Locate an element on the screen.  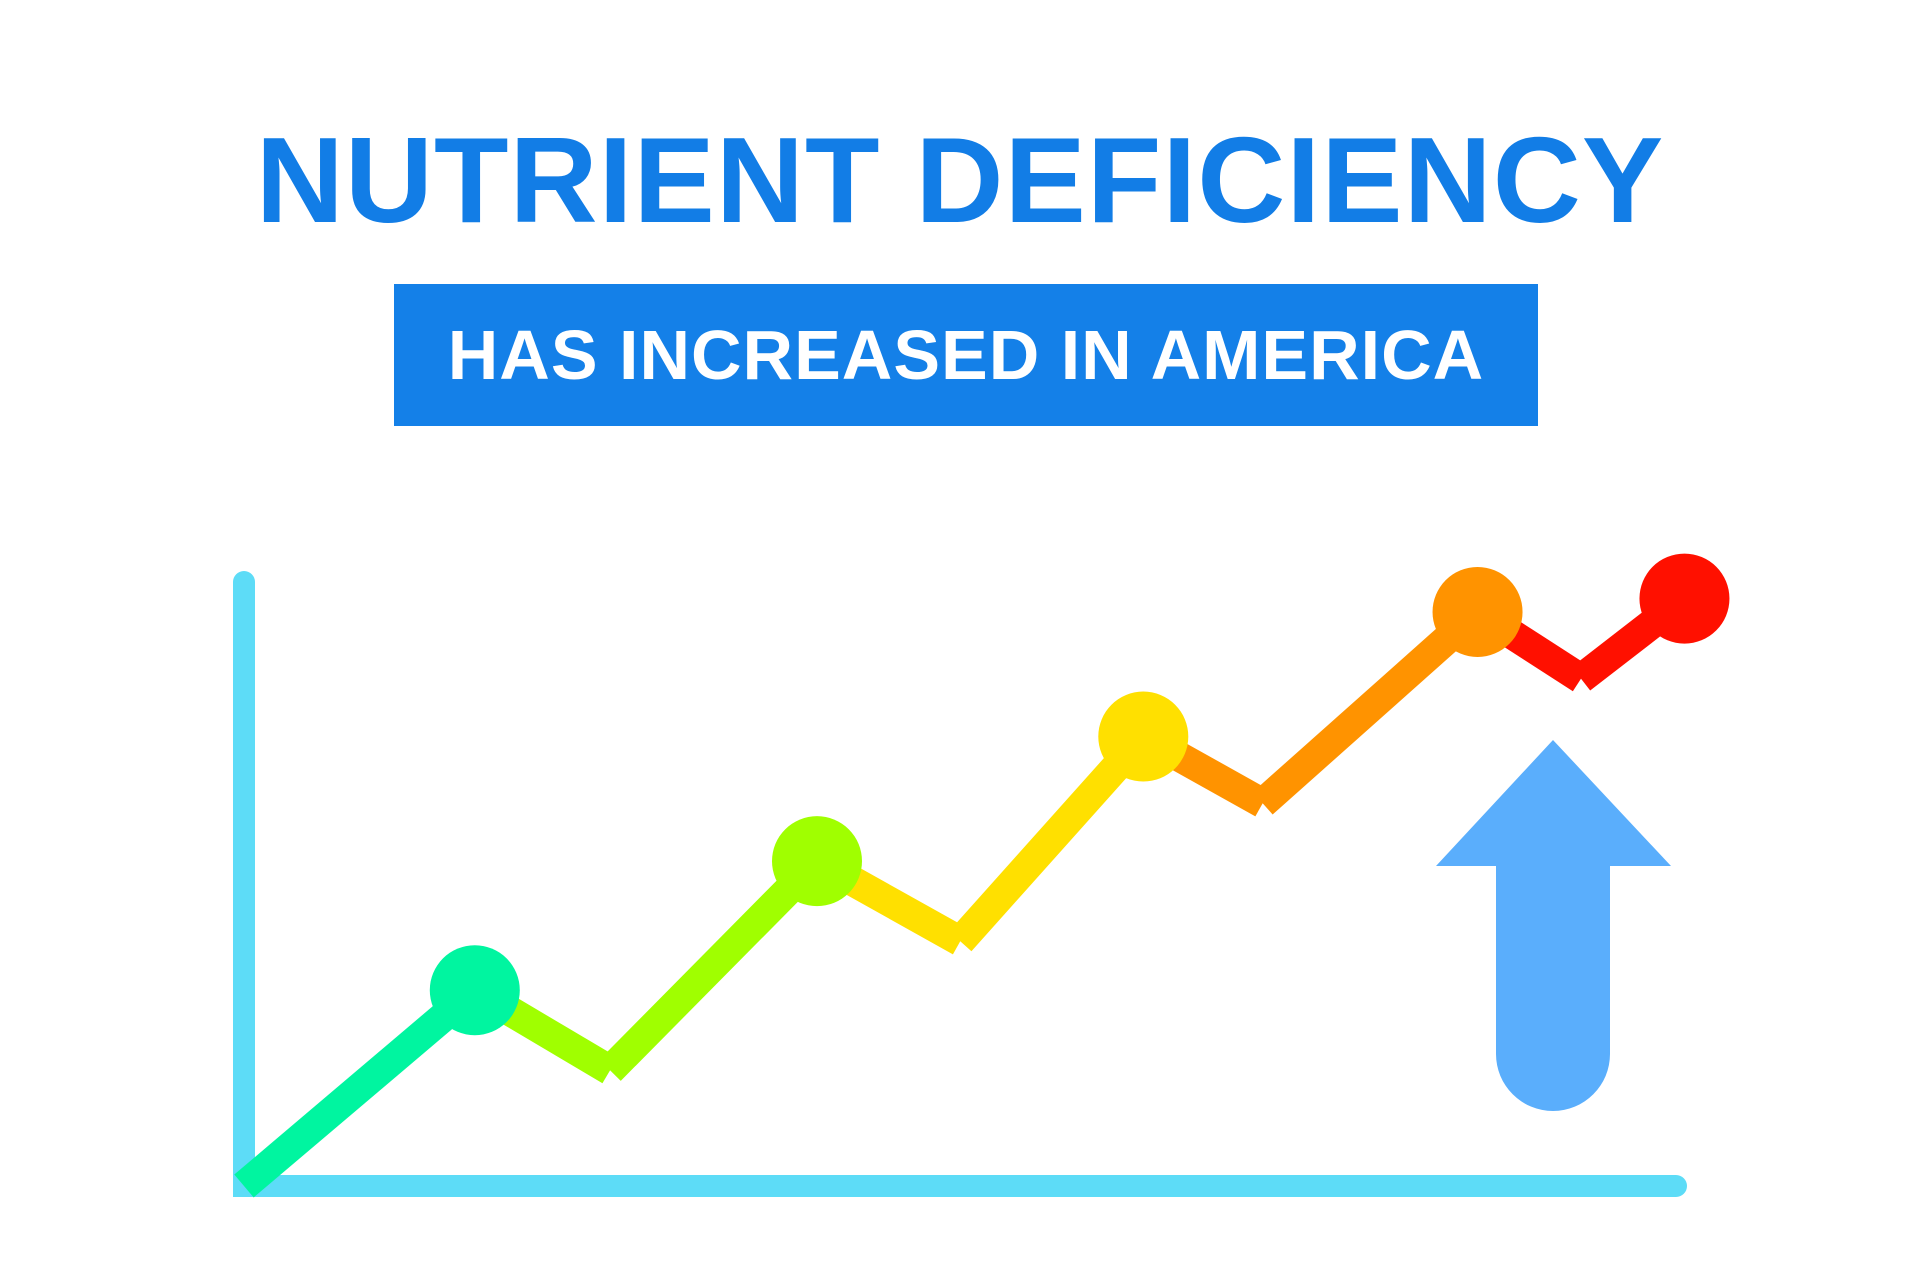
subtitle-banner: HAS INCREASED IN AMERICA is located at coordinates (966, 355).